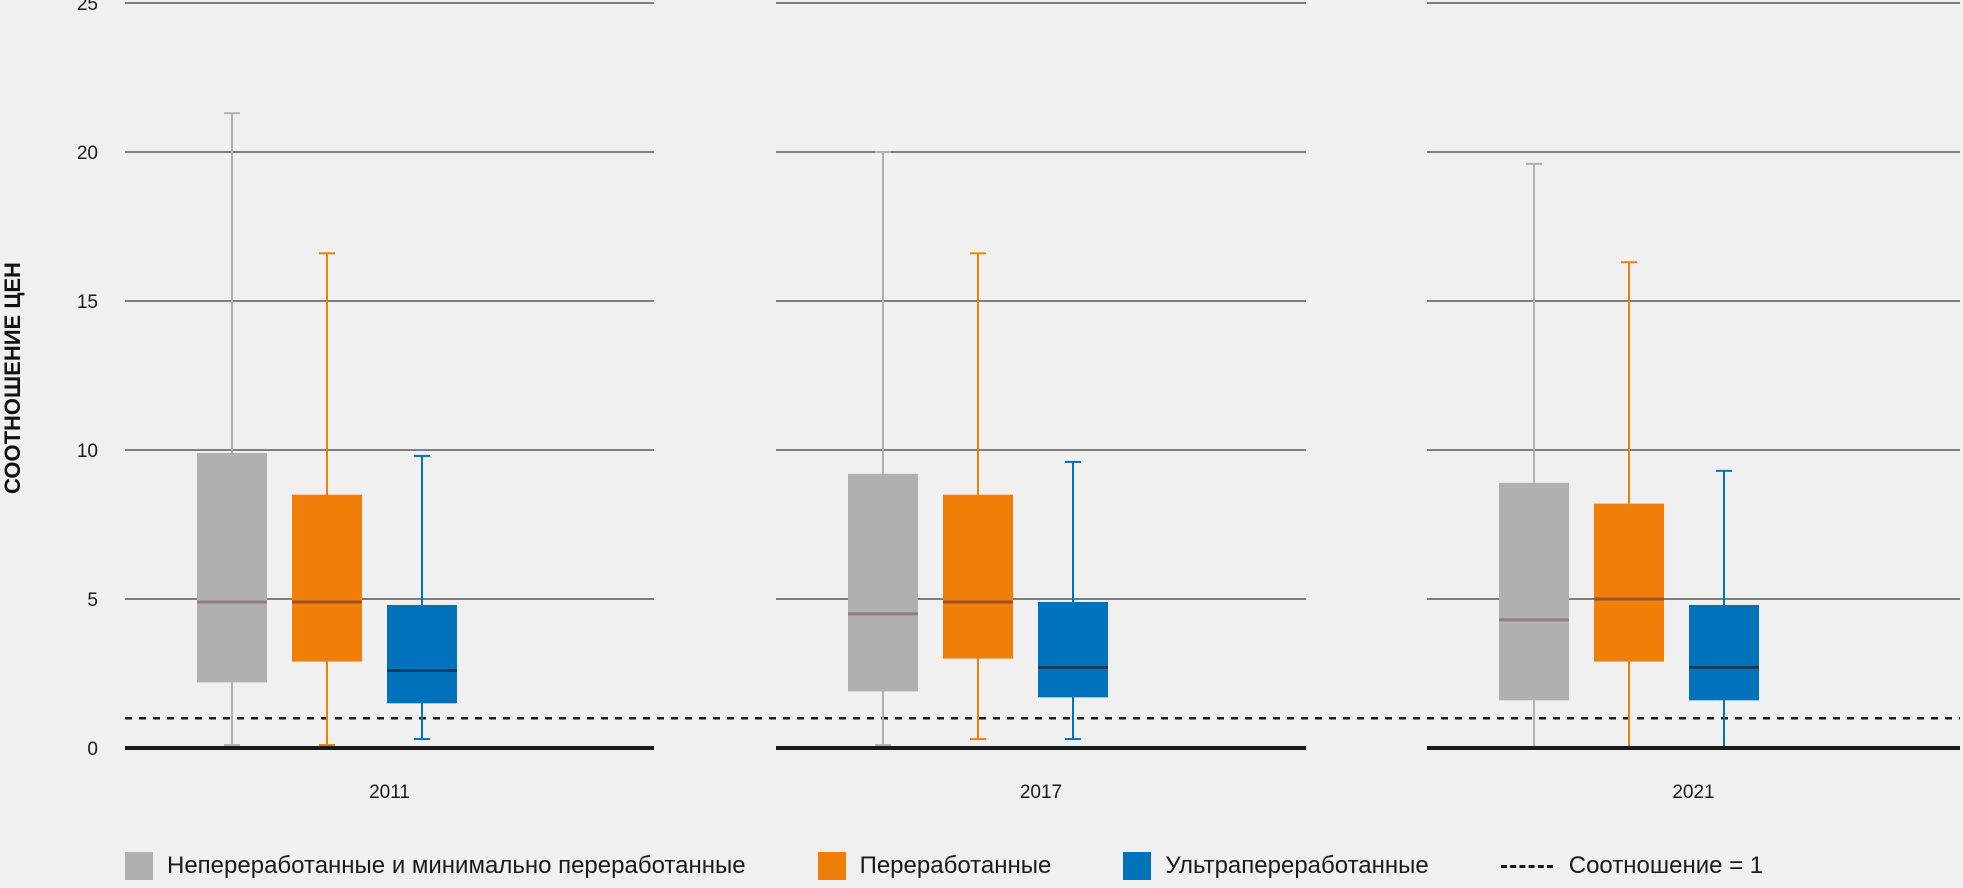 The image size is (1963, 888). I want to click on x-axis-group-labels: 2011 2017 2021, so click(1042, 792).